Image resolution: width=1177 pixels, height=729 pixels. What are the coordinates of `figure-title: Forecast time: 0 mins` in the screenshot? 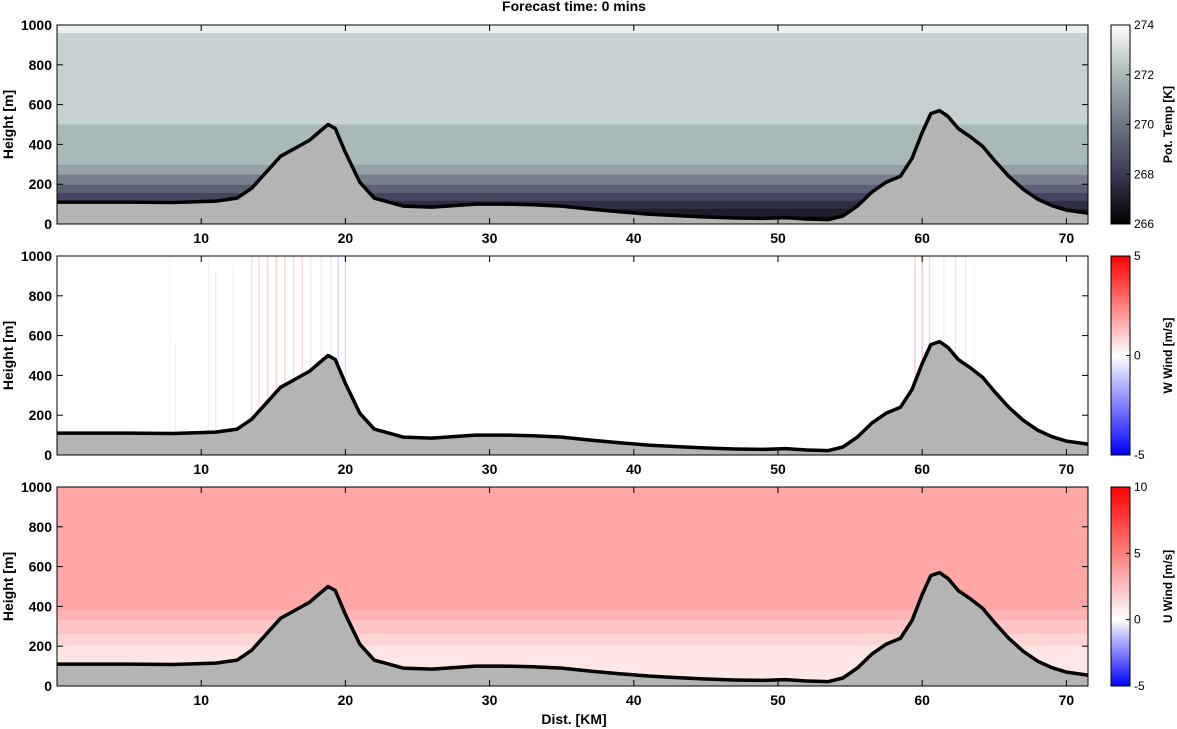 It's located at (574, 7).